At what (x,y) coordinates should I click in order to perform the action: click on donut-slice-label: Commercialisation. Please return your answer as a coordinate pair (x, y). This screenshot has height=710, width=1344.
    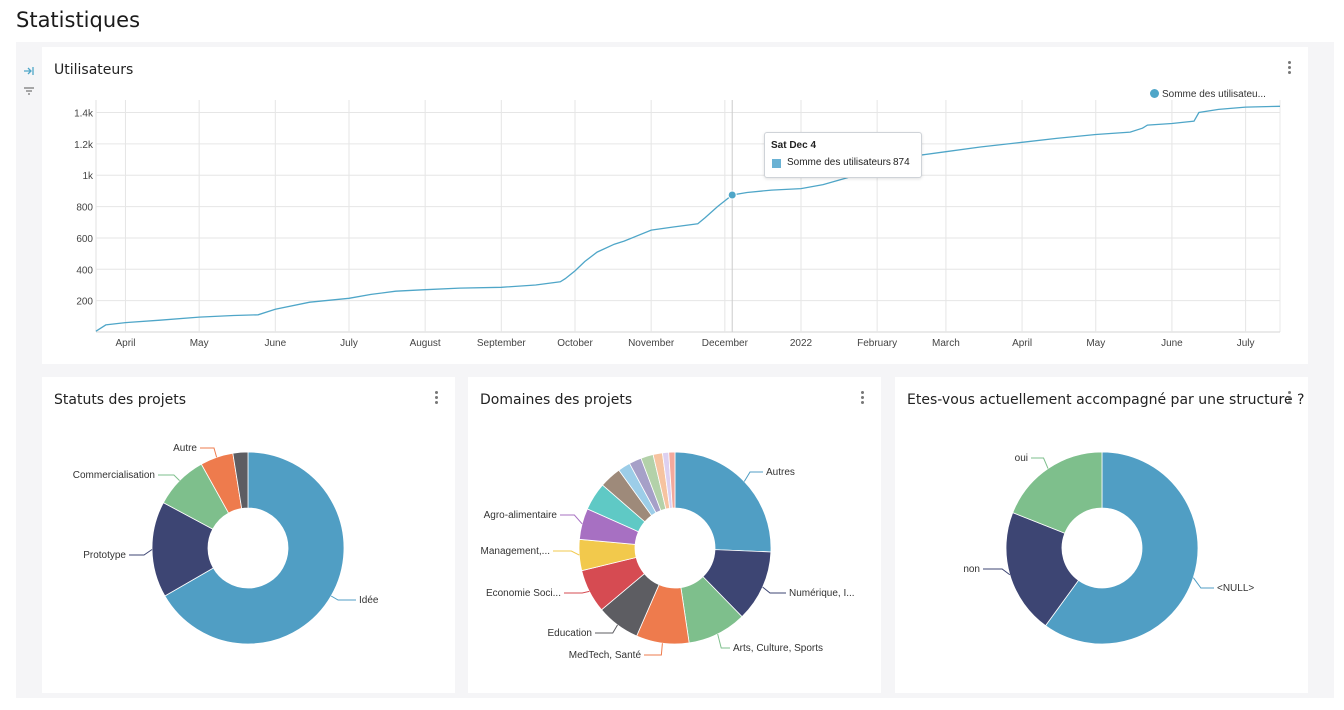
    Looking at the image, I should click on (114, 475).